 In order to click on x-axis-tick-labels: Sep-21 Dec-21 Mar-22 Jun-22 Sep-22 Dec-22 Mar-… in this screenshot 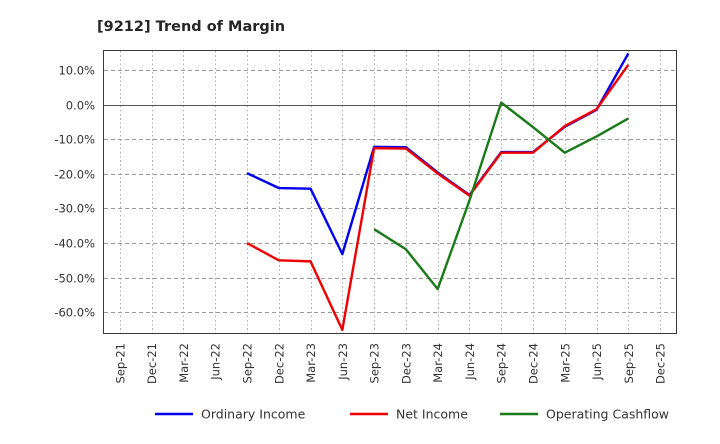, I will do `click(390, 363)`.